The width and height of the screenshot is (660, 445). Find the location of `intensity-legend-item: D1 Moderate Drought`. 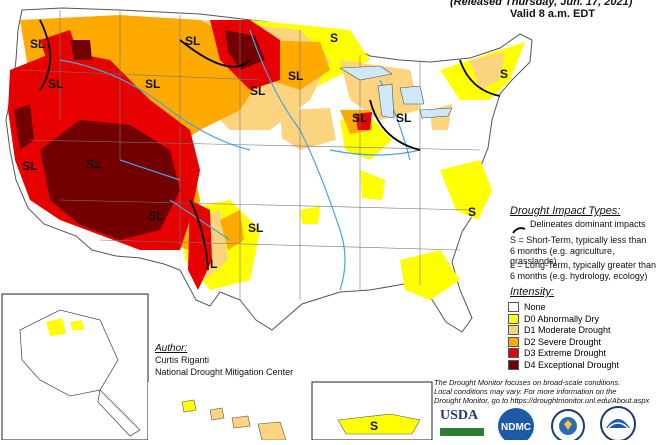

intensity-legend-item: D1 Moderate Drought is located at coordinates (559, 330).